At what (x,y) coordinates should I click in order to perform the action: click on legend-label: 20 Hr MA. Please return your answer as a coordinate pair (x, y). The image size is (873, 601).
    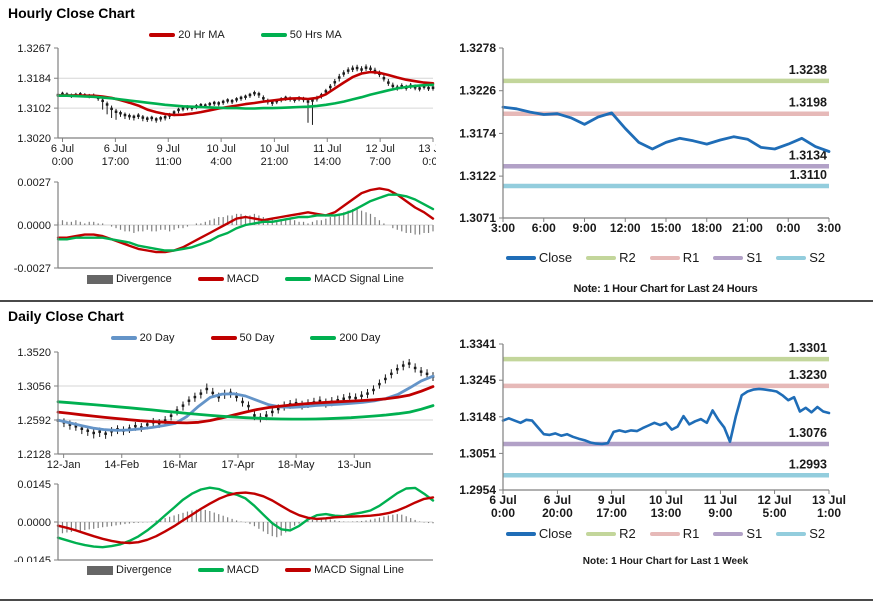
    Looking at the image, I should click on (201, 35).